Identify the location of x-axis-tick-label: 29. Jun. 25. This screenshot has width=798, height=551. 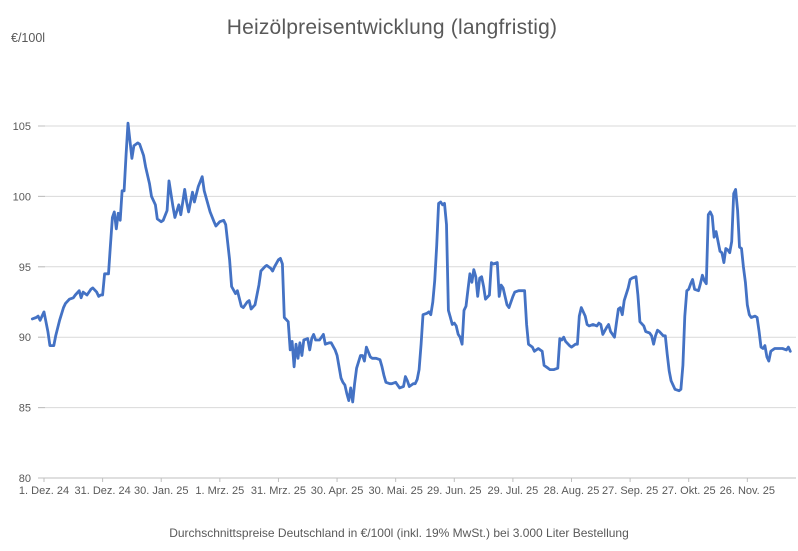
(454, 491).